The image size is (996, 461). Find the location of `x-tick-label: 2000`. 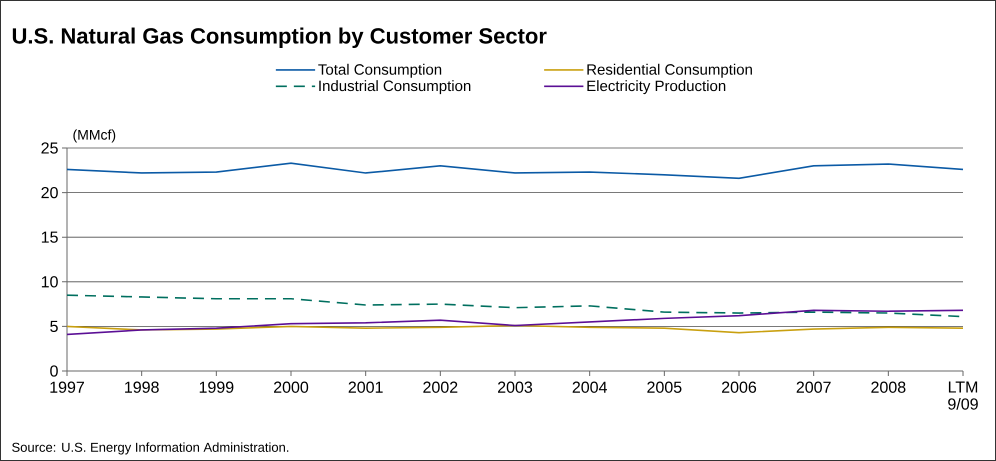

x-tick-label: 2000 is located at coordinates (291, 387).